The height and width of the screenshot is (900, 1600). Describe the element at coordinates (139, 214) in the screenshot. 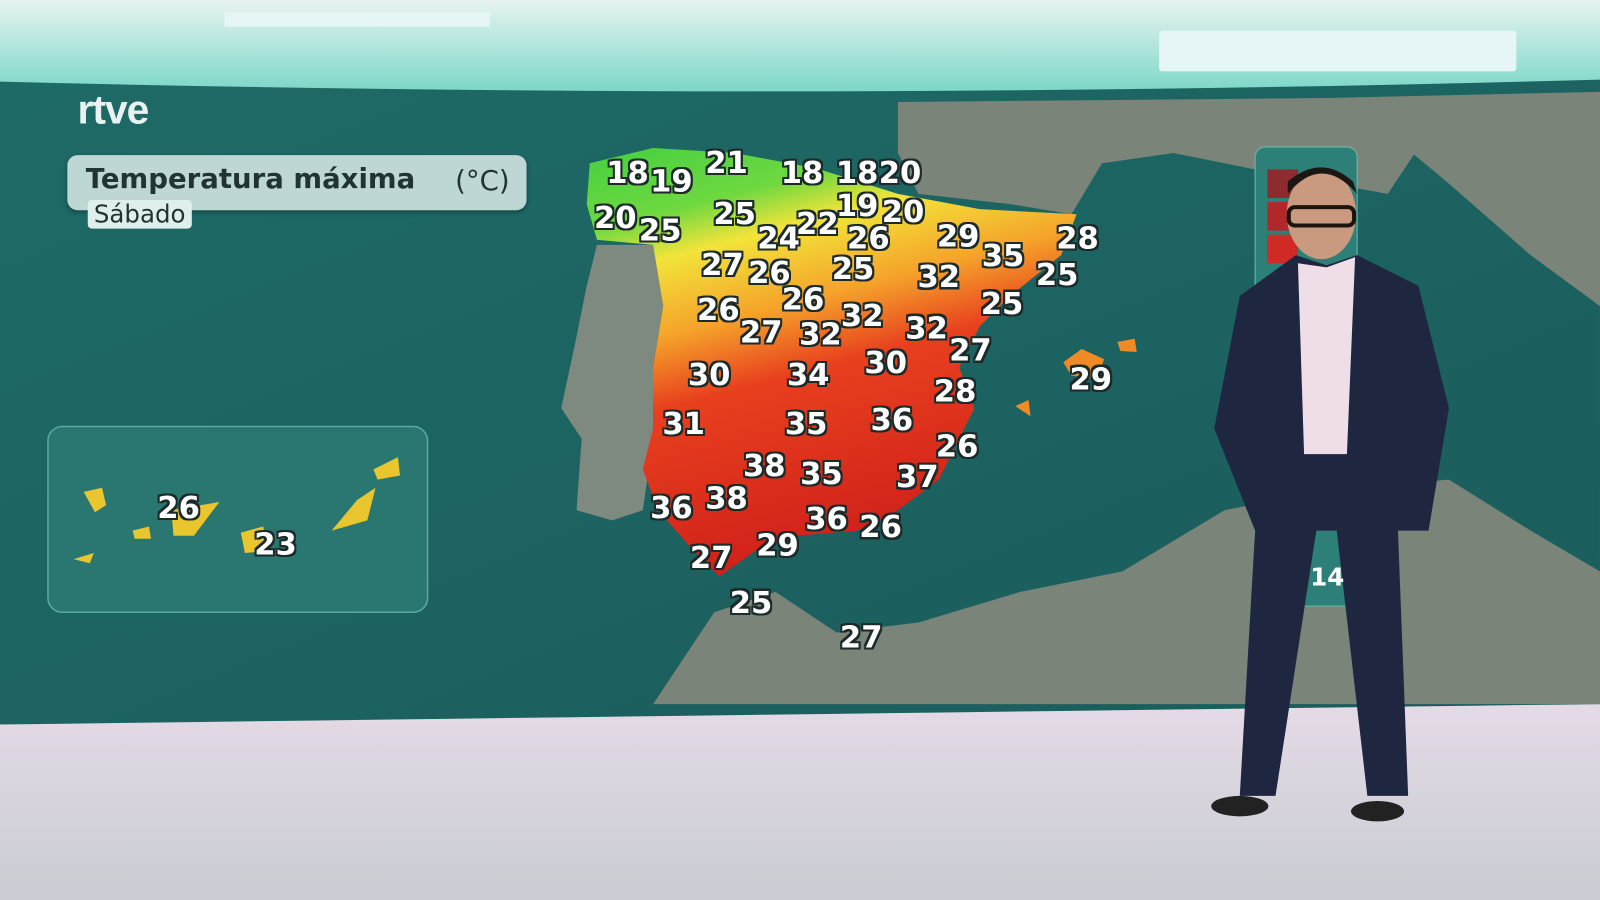

I see `day-label: Sábado` at that location.